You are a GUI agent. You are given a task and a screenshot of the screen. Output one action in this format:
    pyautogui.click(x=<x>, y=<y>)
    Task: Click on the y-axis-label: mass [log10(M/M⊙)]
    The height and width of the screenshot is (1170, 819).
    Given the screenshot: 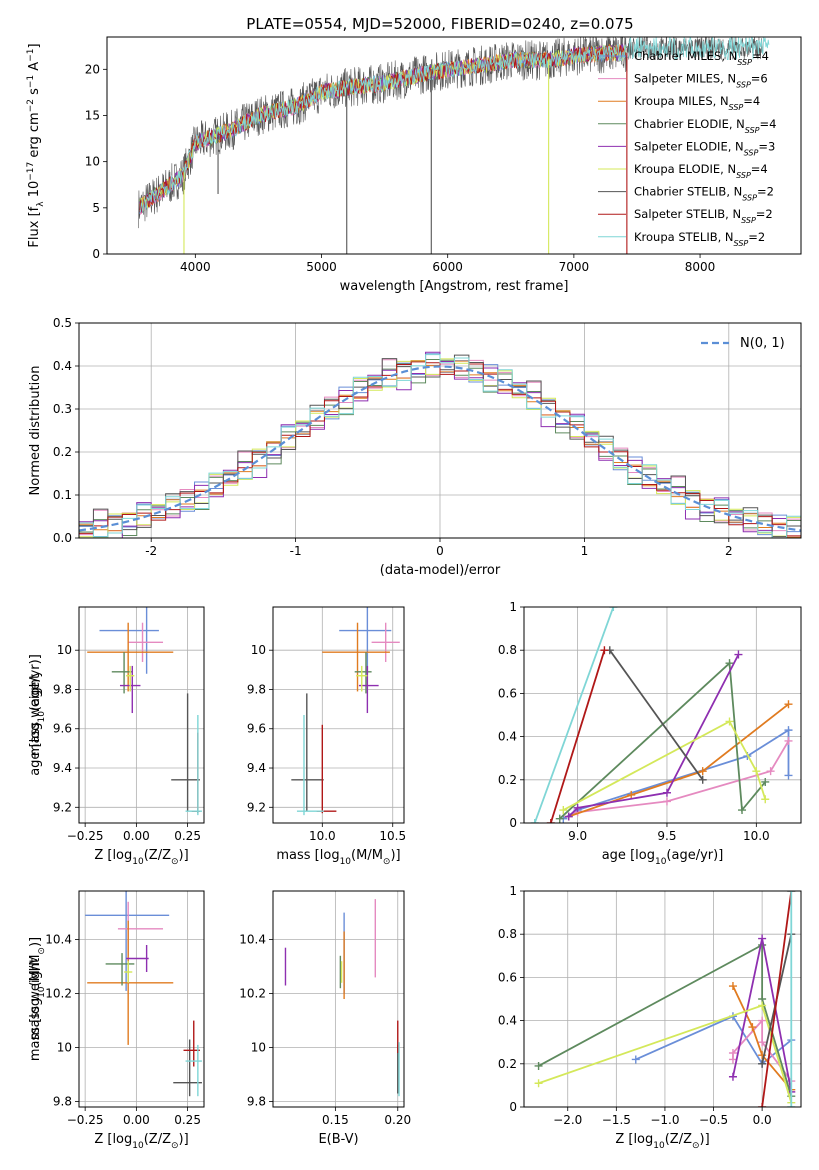 What is the action you would take?
    pyautogui.click(x=37, y=999)
    